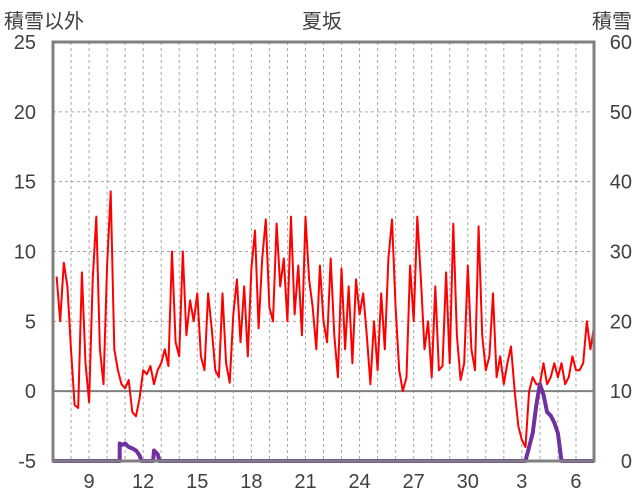 Image resolution: width=636 pixels, height=501 pixels. Describe the element at coordinates (621, 43) in the screenshot. I see `right-y-tick-label: 60` at that location.